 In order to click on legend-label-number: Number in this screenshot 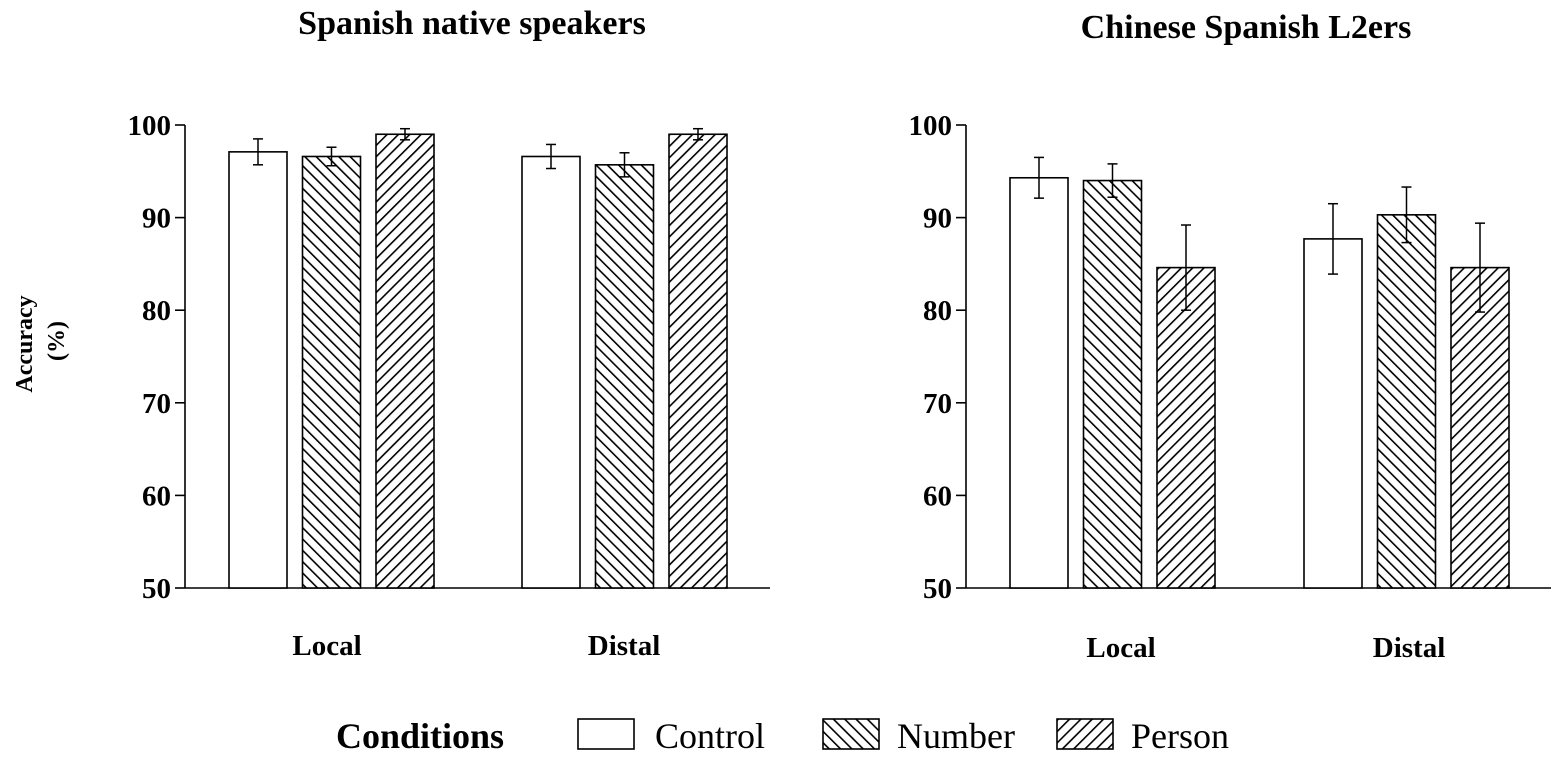, I will do `click(956, 736)`.